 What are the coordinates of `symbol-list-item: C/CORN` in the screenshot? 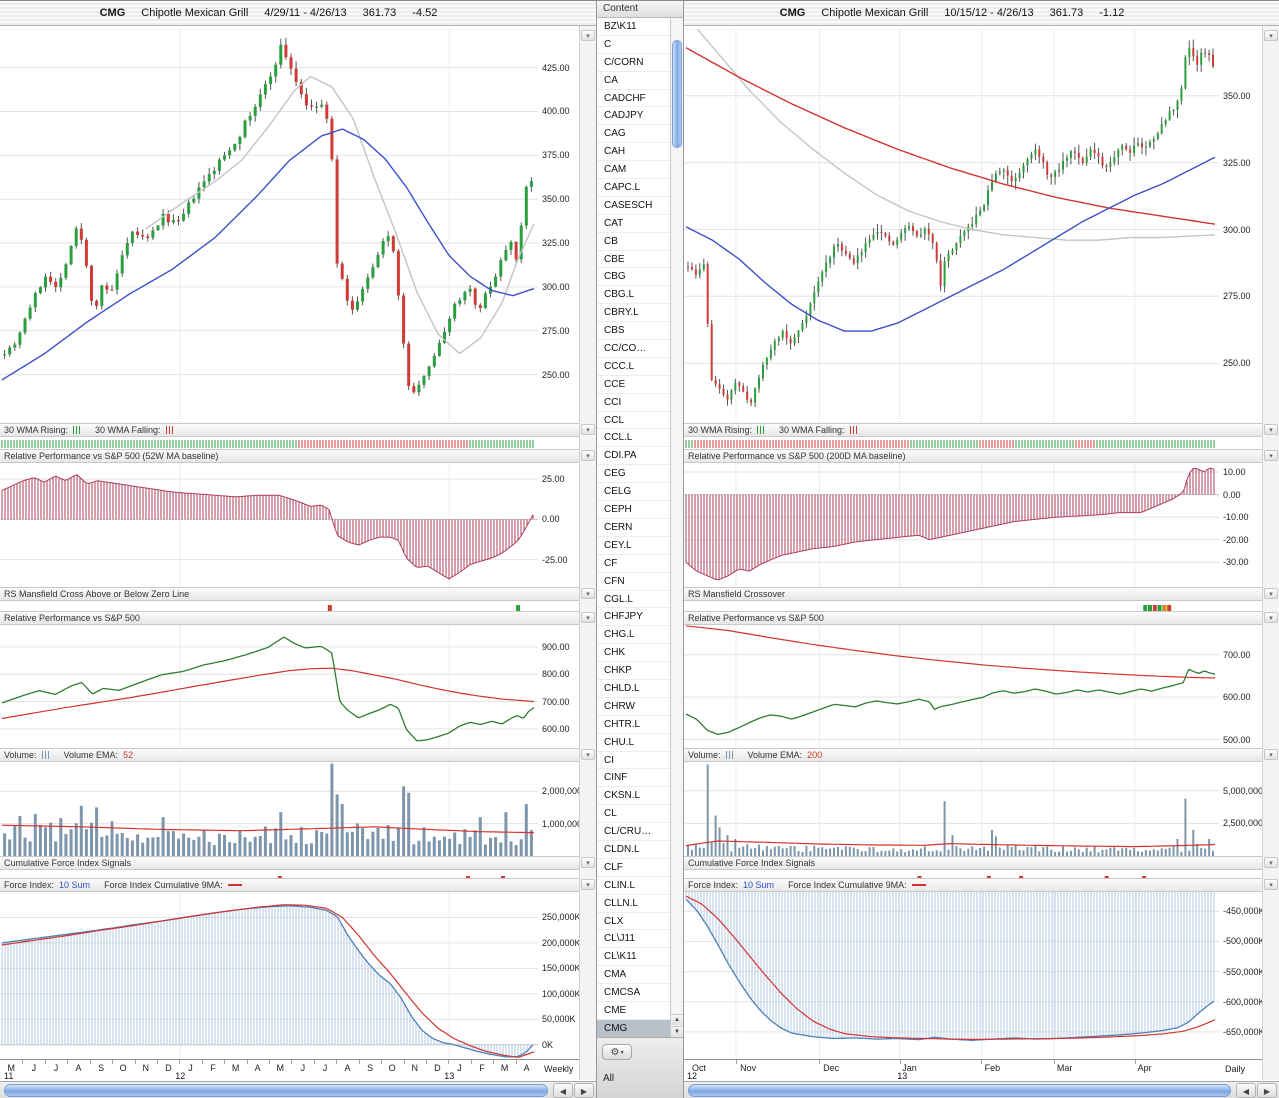 It's located at (633, 63).